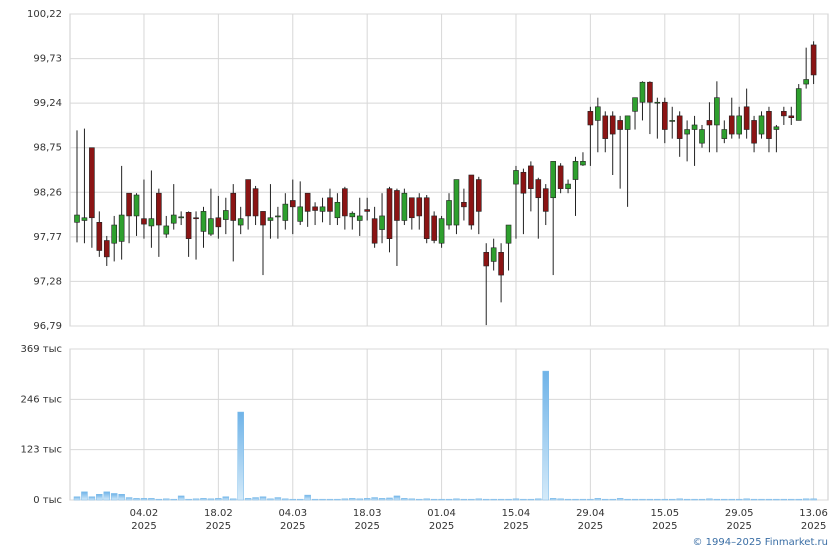 The height and width of the screenshot is (550, 840). Describe the element at coordinates (41, 450) in the screenshot. I see `volume-tick-label: 123 тыс` at that location.